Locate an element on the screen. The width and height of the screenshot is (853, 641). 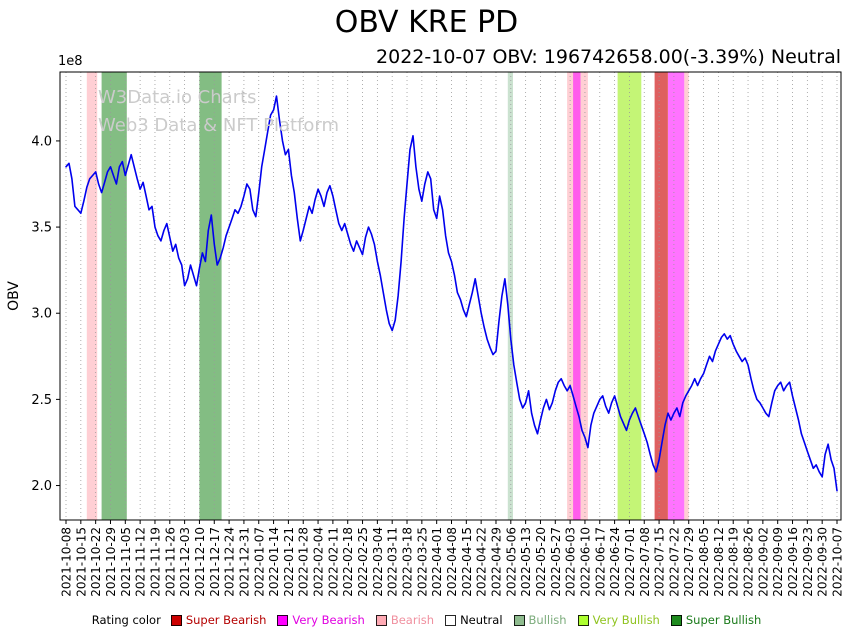
x-tick-label: 2022-03-04 is located at coordinates (378, 562).